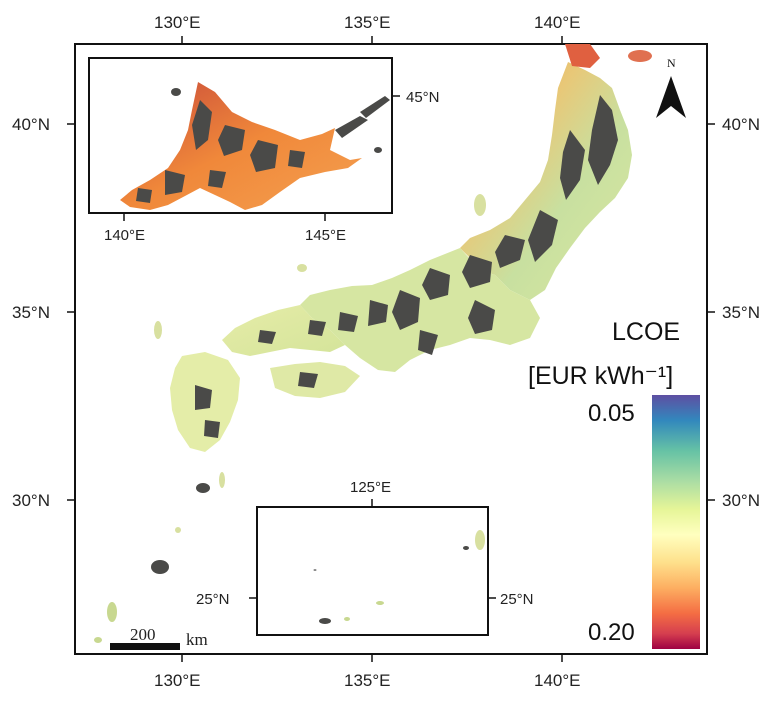  I want to click on sado-island, so click(480, 205).